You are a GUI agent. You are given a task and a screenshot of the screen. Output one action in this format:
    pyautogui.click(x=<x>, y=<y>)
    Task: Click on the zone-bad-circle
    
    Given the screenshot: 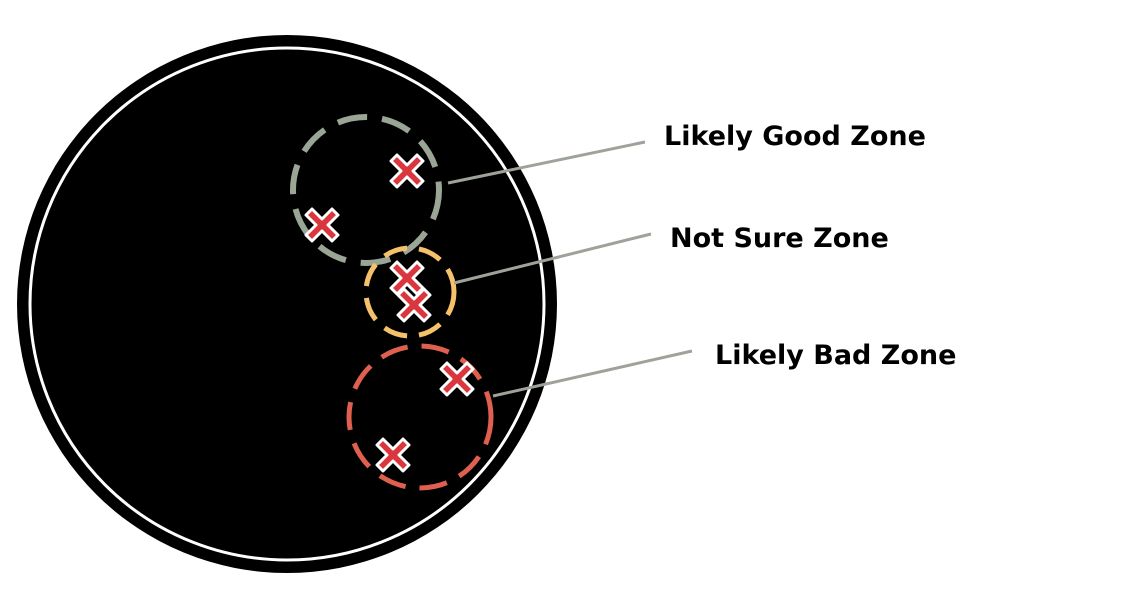 What is the action you would take?
    pyautogui.click(x=420, y=417)
    